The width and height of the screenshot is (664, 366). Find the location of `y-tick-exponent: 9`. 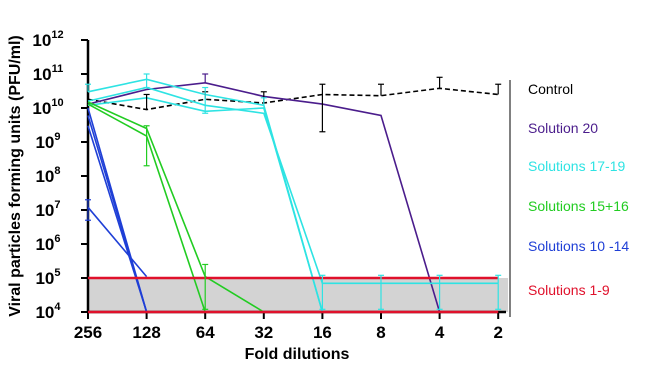

y-tick-exponent: 9 is located at coordinates (57, 137).